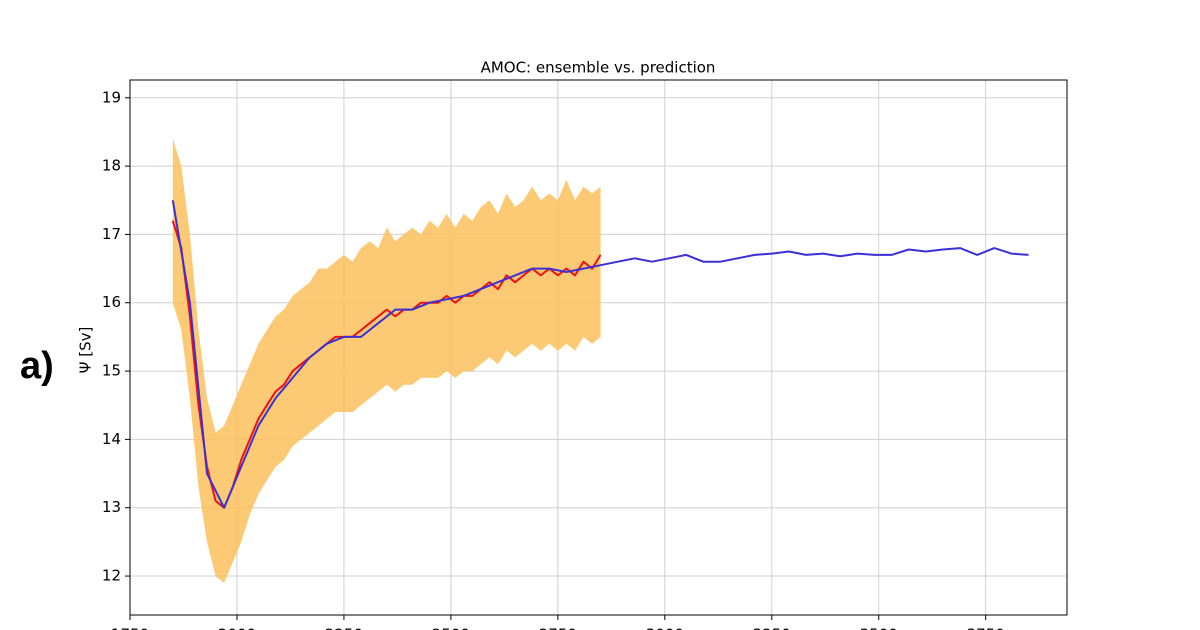 Image resolution: width=1200 pixels, height=630 pixels. I want to click on chart-title: AMOC: ensemble vs. prediction, so click(598, 68).